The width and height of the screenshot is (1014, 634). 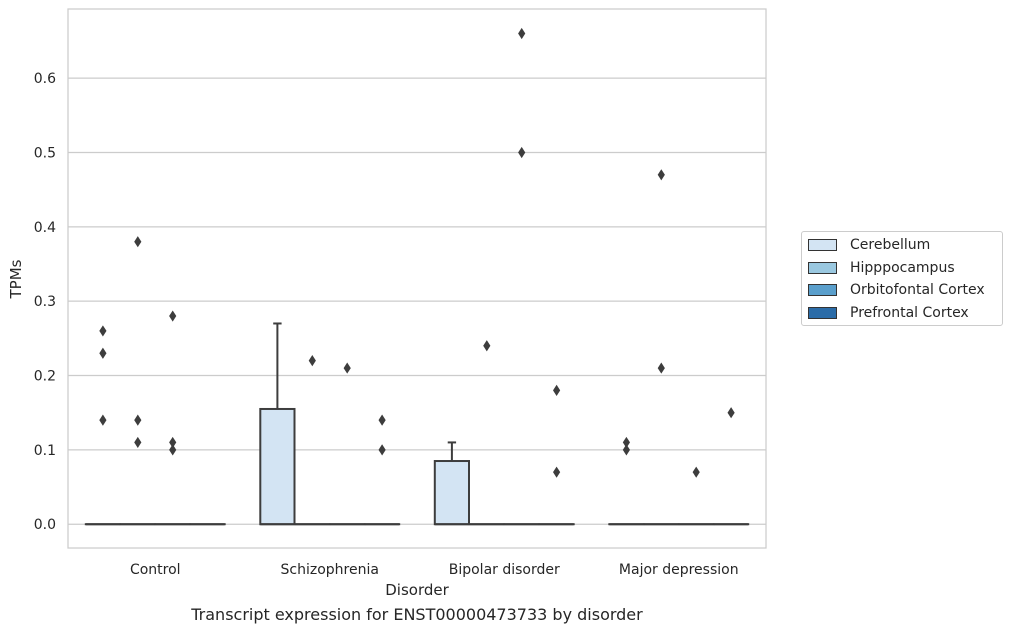 What do you see at coordinates (679, 570) in the screenshot?
I see `x-tick-label: Major depression` at bounding box center [679, 570].